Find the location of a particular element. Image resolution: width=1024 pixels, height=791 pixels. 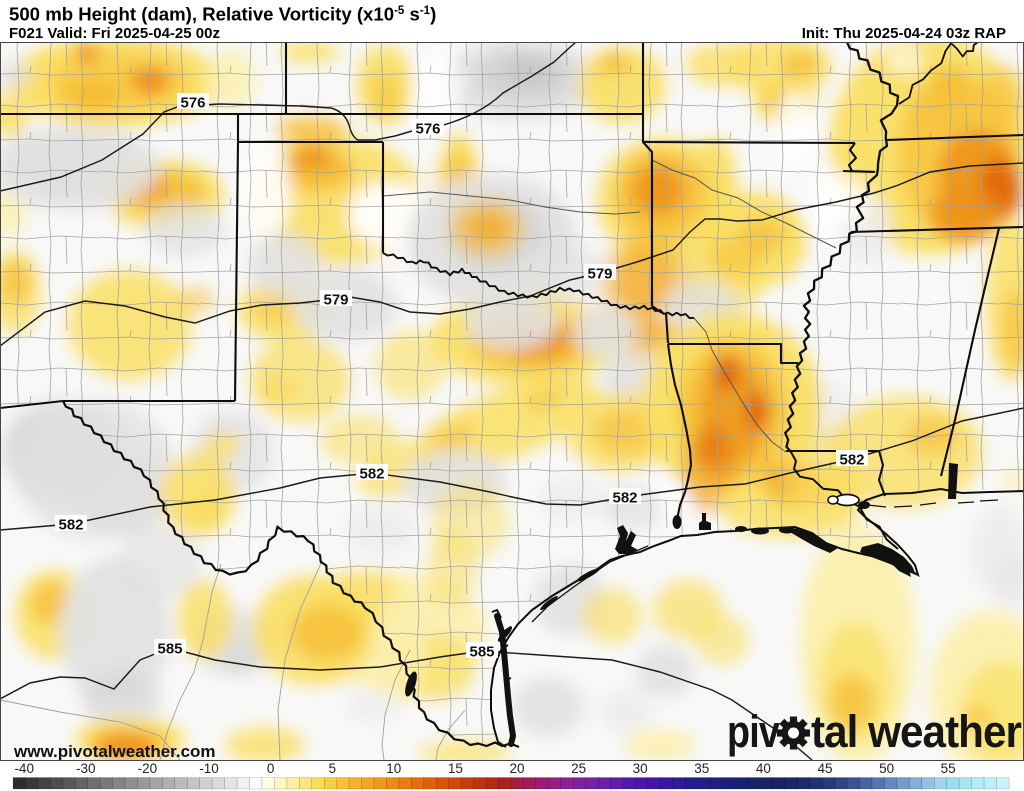

svg-text: 40 is located at coordinates (763, 768).